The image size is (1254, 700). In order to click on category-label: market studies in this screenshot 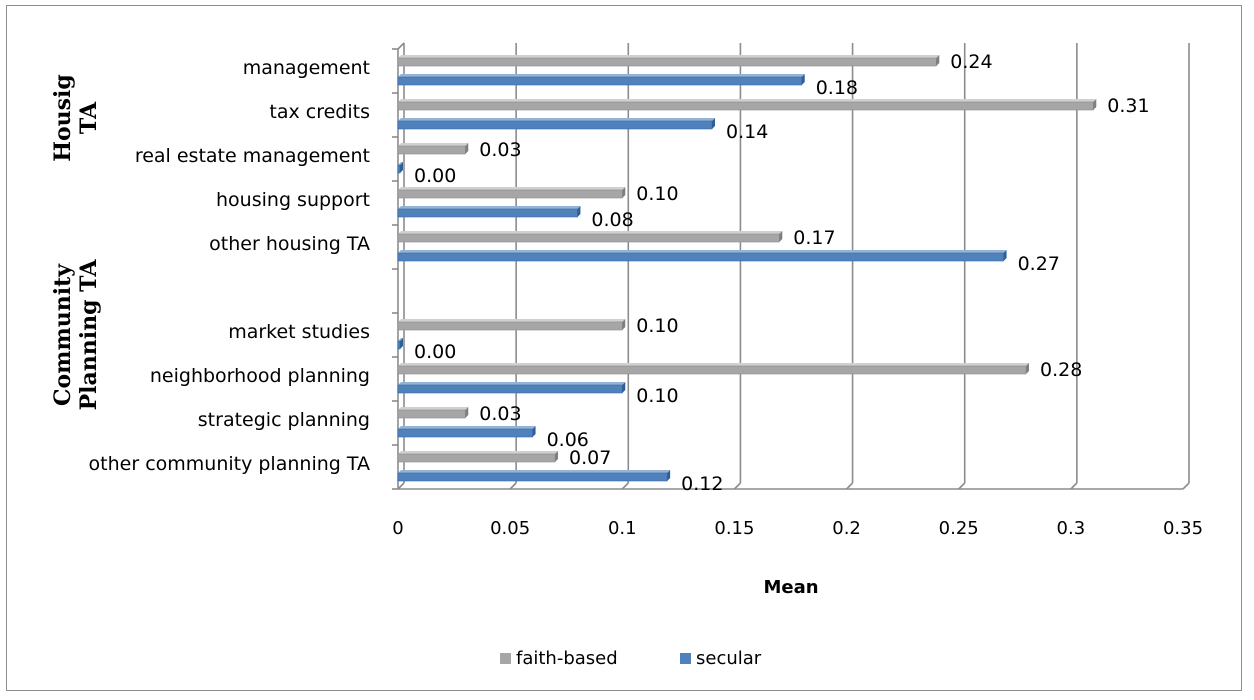, I will do `click(299, 332)`.